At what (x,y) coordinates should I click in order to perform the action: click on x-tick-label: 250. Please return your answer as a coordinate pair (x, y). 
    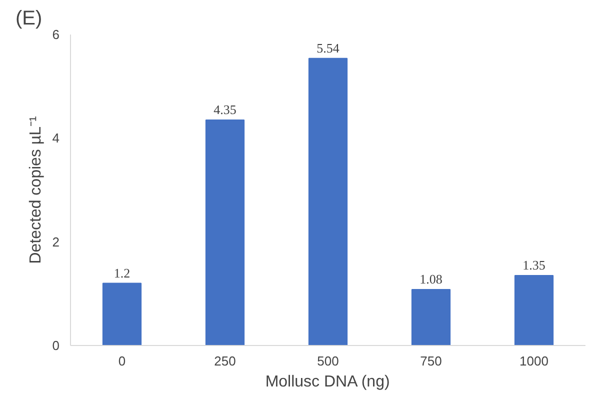
    Looking at the image, I should click on (225, 361).